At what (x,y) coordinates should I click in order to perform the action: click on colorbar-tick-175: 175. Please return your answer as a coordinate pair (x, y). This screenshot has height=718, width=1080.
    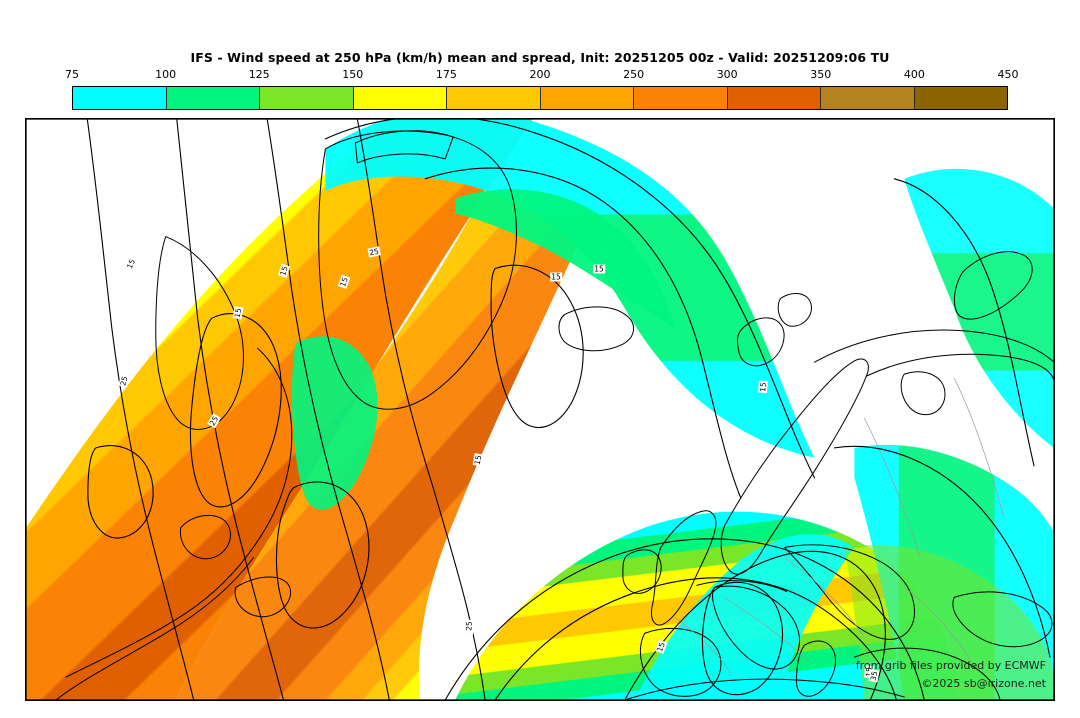
    Looking at the image, I should click on (446, 74).